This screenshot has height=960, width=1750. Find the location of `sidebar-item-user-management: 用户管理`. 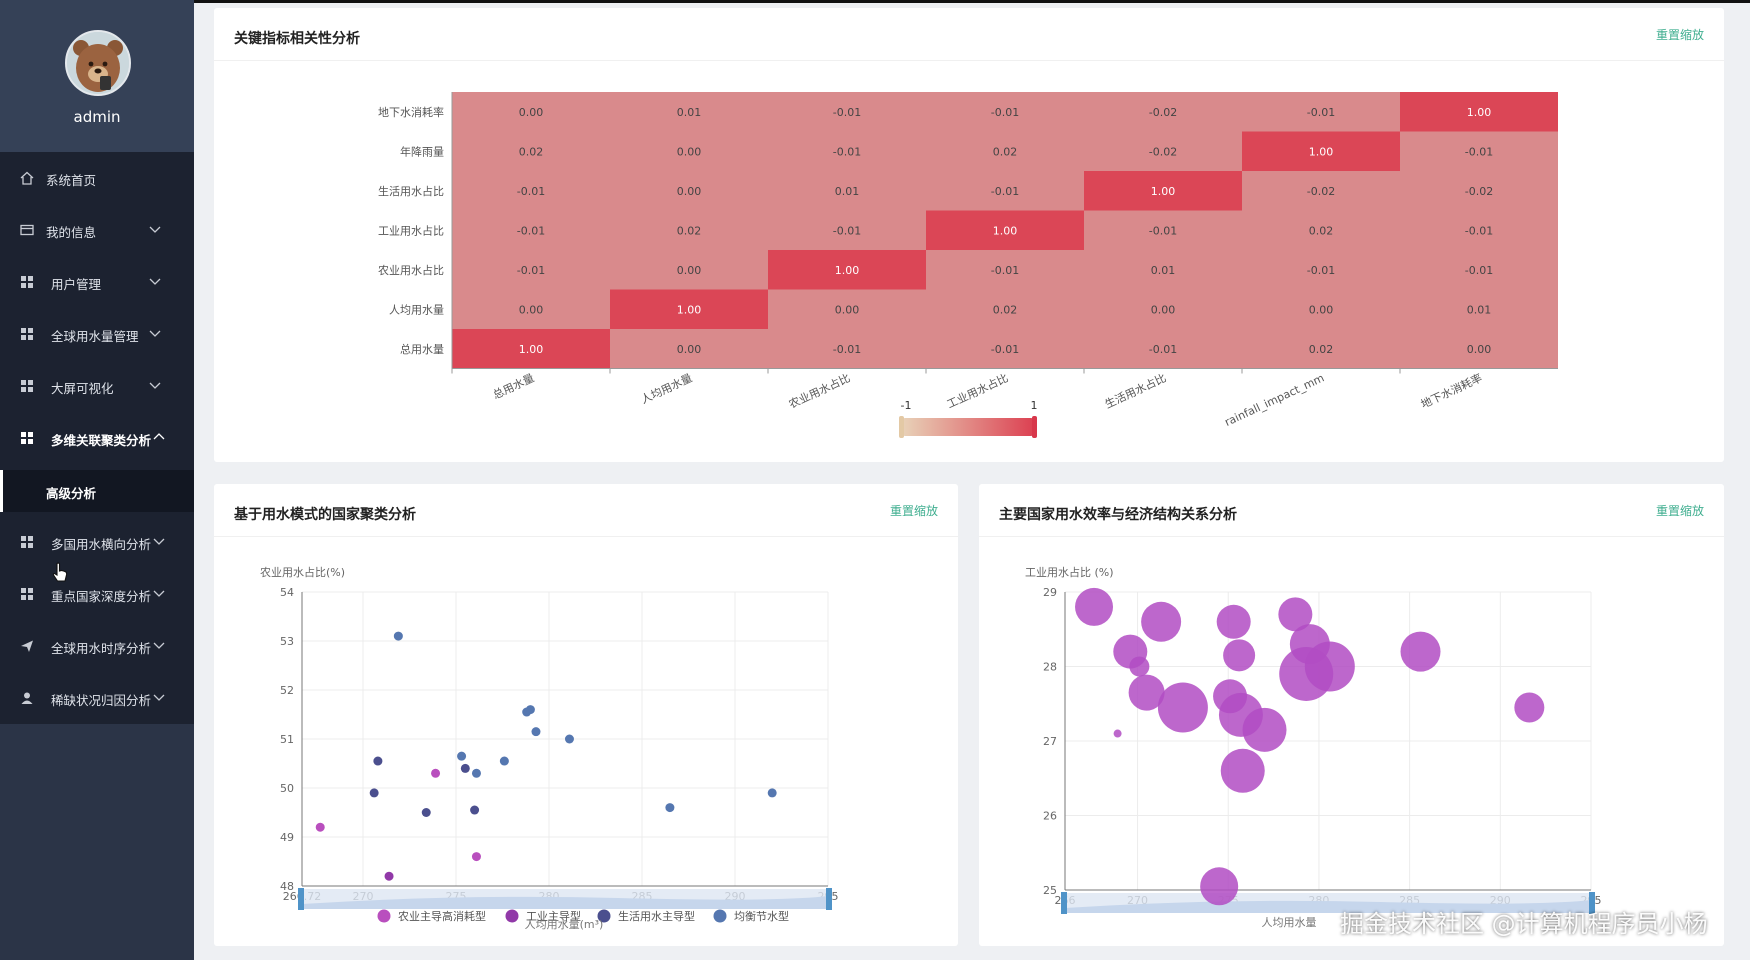

sidebar-item-user-management: 用户管理 is located at coordinates (97, 282).